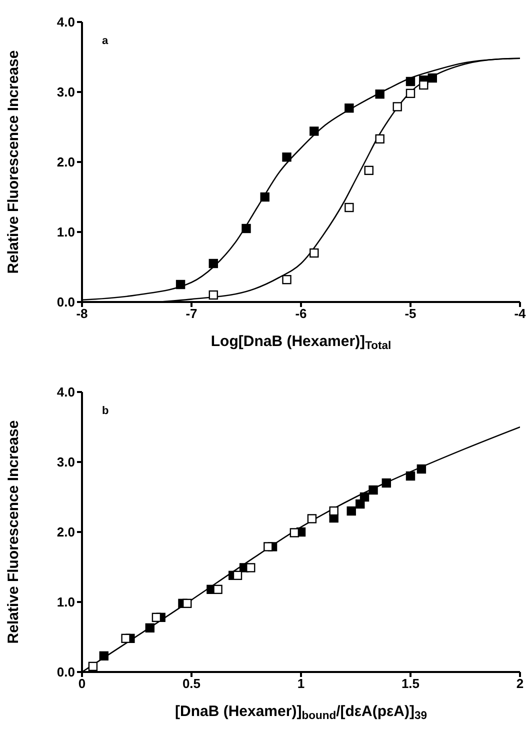  Describe the element at coordinates (301, 712) in the screenshot. I see `x-axis-title: [DnaB (Hexamer)]$_{bound}$/[dεA(pεA)]$_{39}$` at that location.